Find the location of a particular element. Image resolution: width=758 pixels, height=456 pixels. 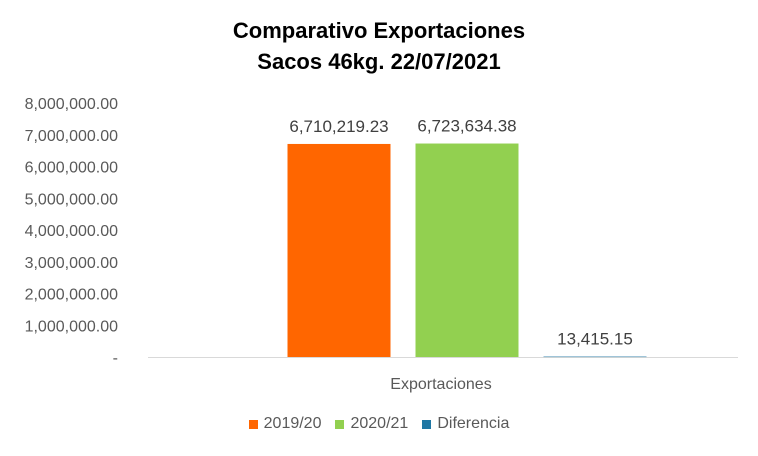

chart-title-line-1: Comparativo Exportaciones is located at coordinates (379, 30).